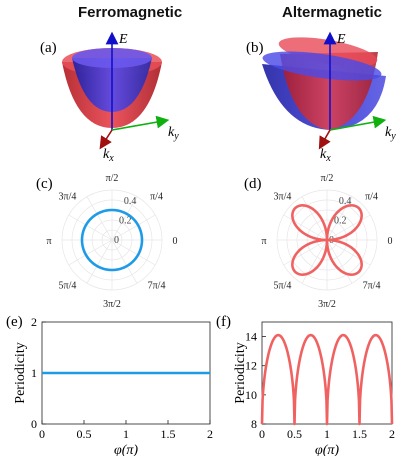 Image resolution: width=416 pixels, height=456 pixels. Describe the element at coordinates (34, 373) in the screenshot. I see `y-tick-label: 1` at that location.